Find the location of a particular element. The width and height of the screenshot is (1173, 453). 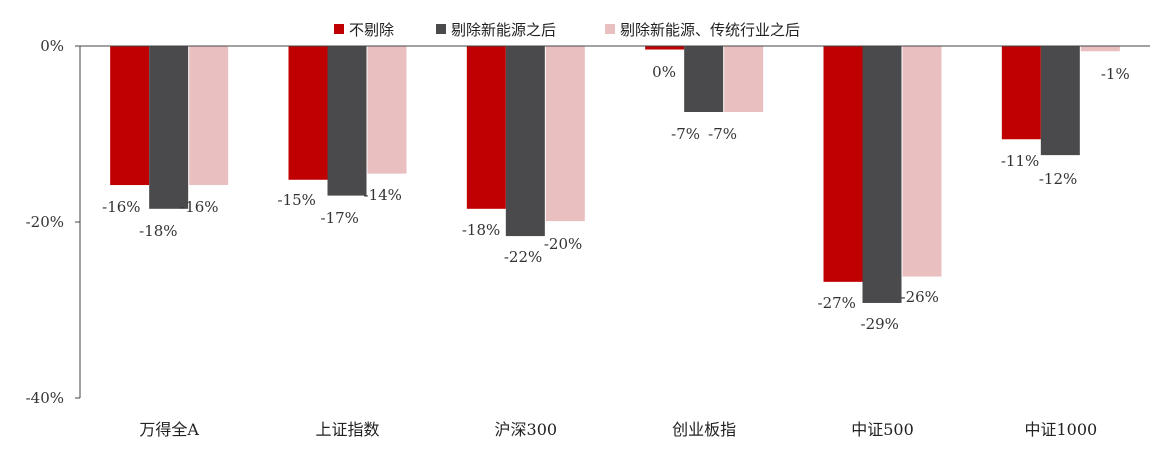

data-label-4-series-2: -7% is located at coordinates (685, 134).